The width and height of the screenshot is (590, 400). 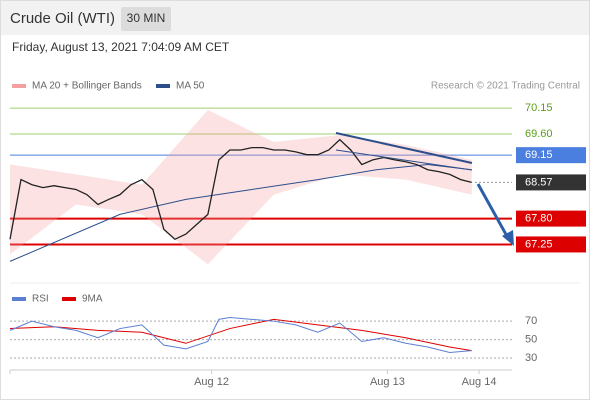 I want to click on forecast-arrow, so click(x=493, y=211).